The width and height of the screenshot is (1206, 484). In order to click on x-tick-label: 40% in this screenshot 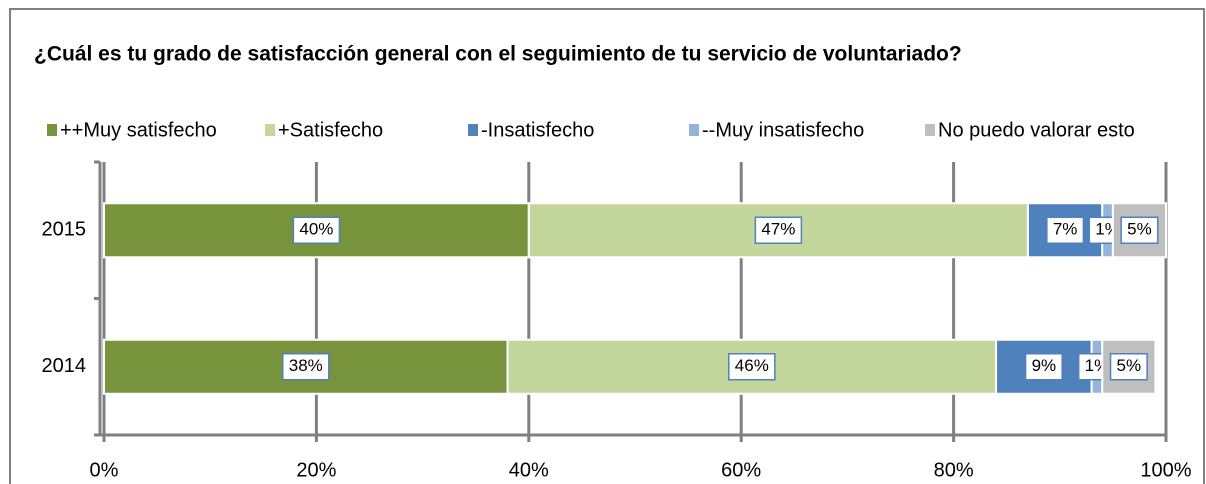, I will do `click(529, 470)`.